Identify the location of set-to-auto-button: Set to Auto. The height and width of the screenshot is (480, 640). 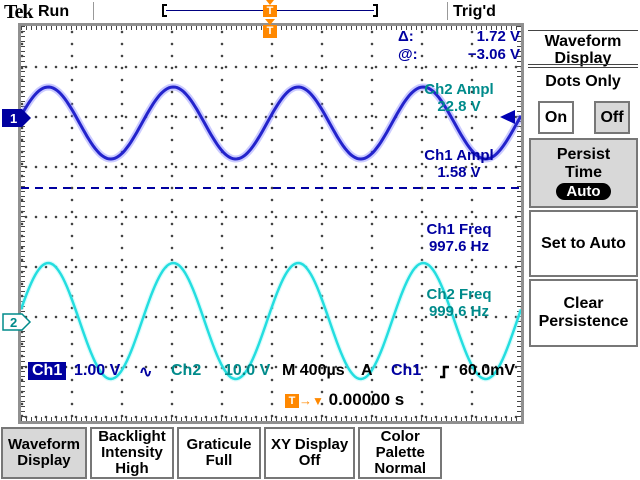
(583, 243).